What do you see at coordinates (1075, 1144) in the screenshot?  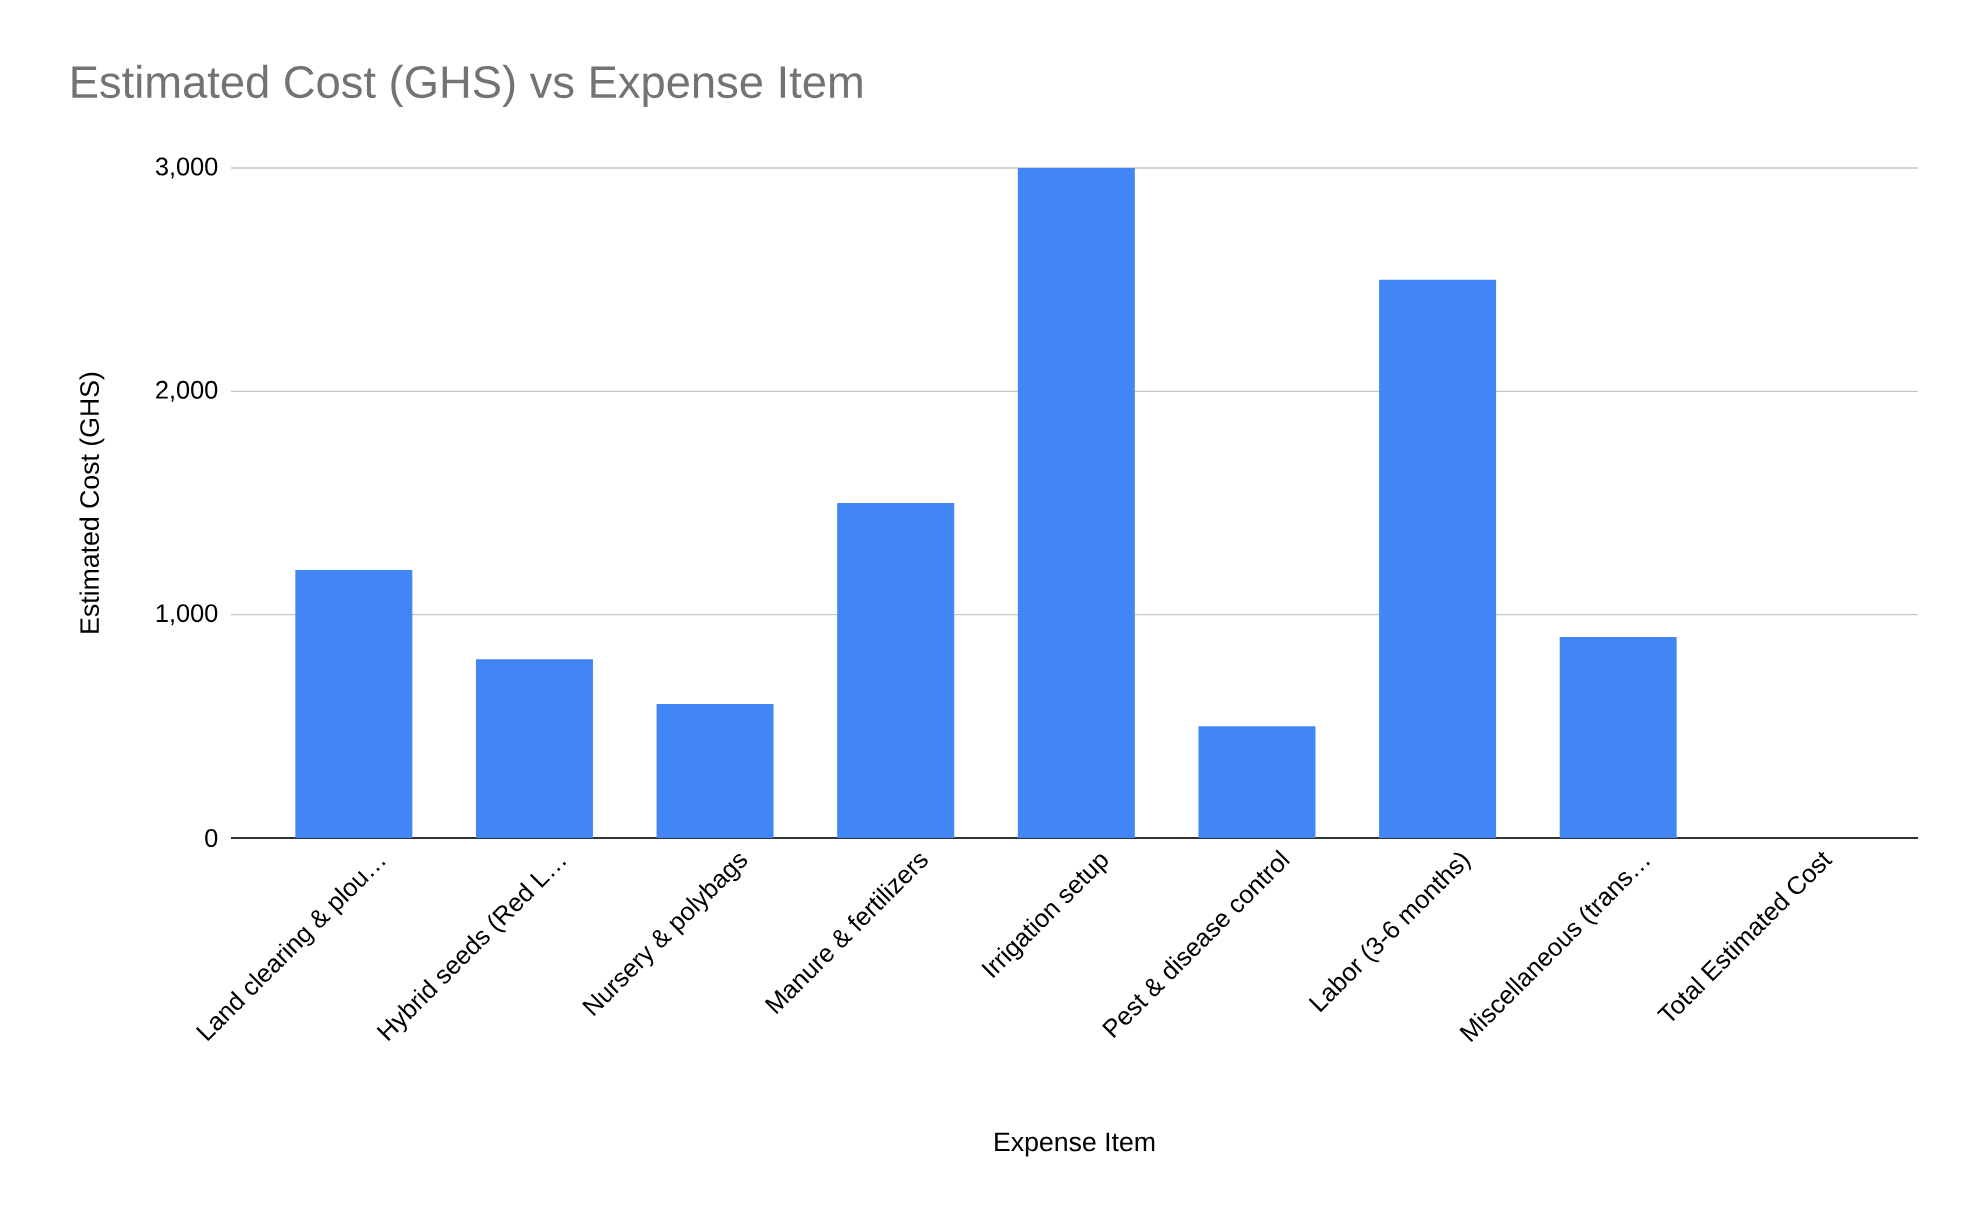 I see `x-axis-title: Expense Item` at bounding box center [1075, 1144].